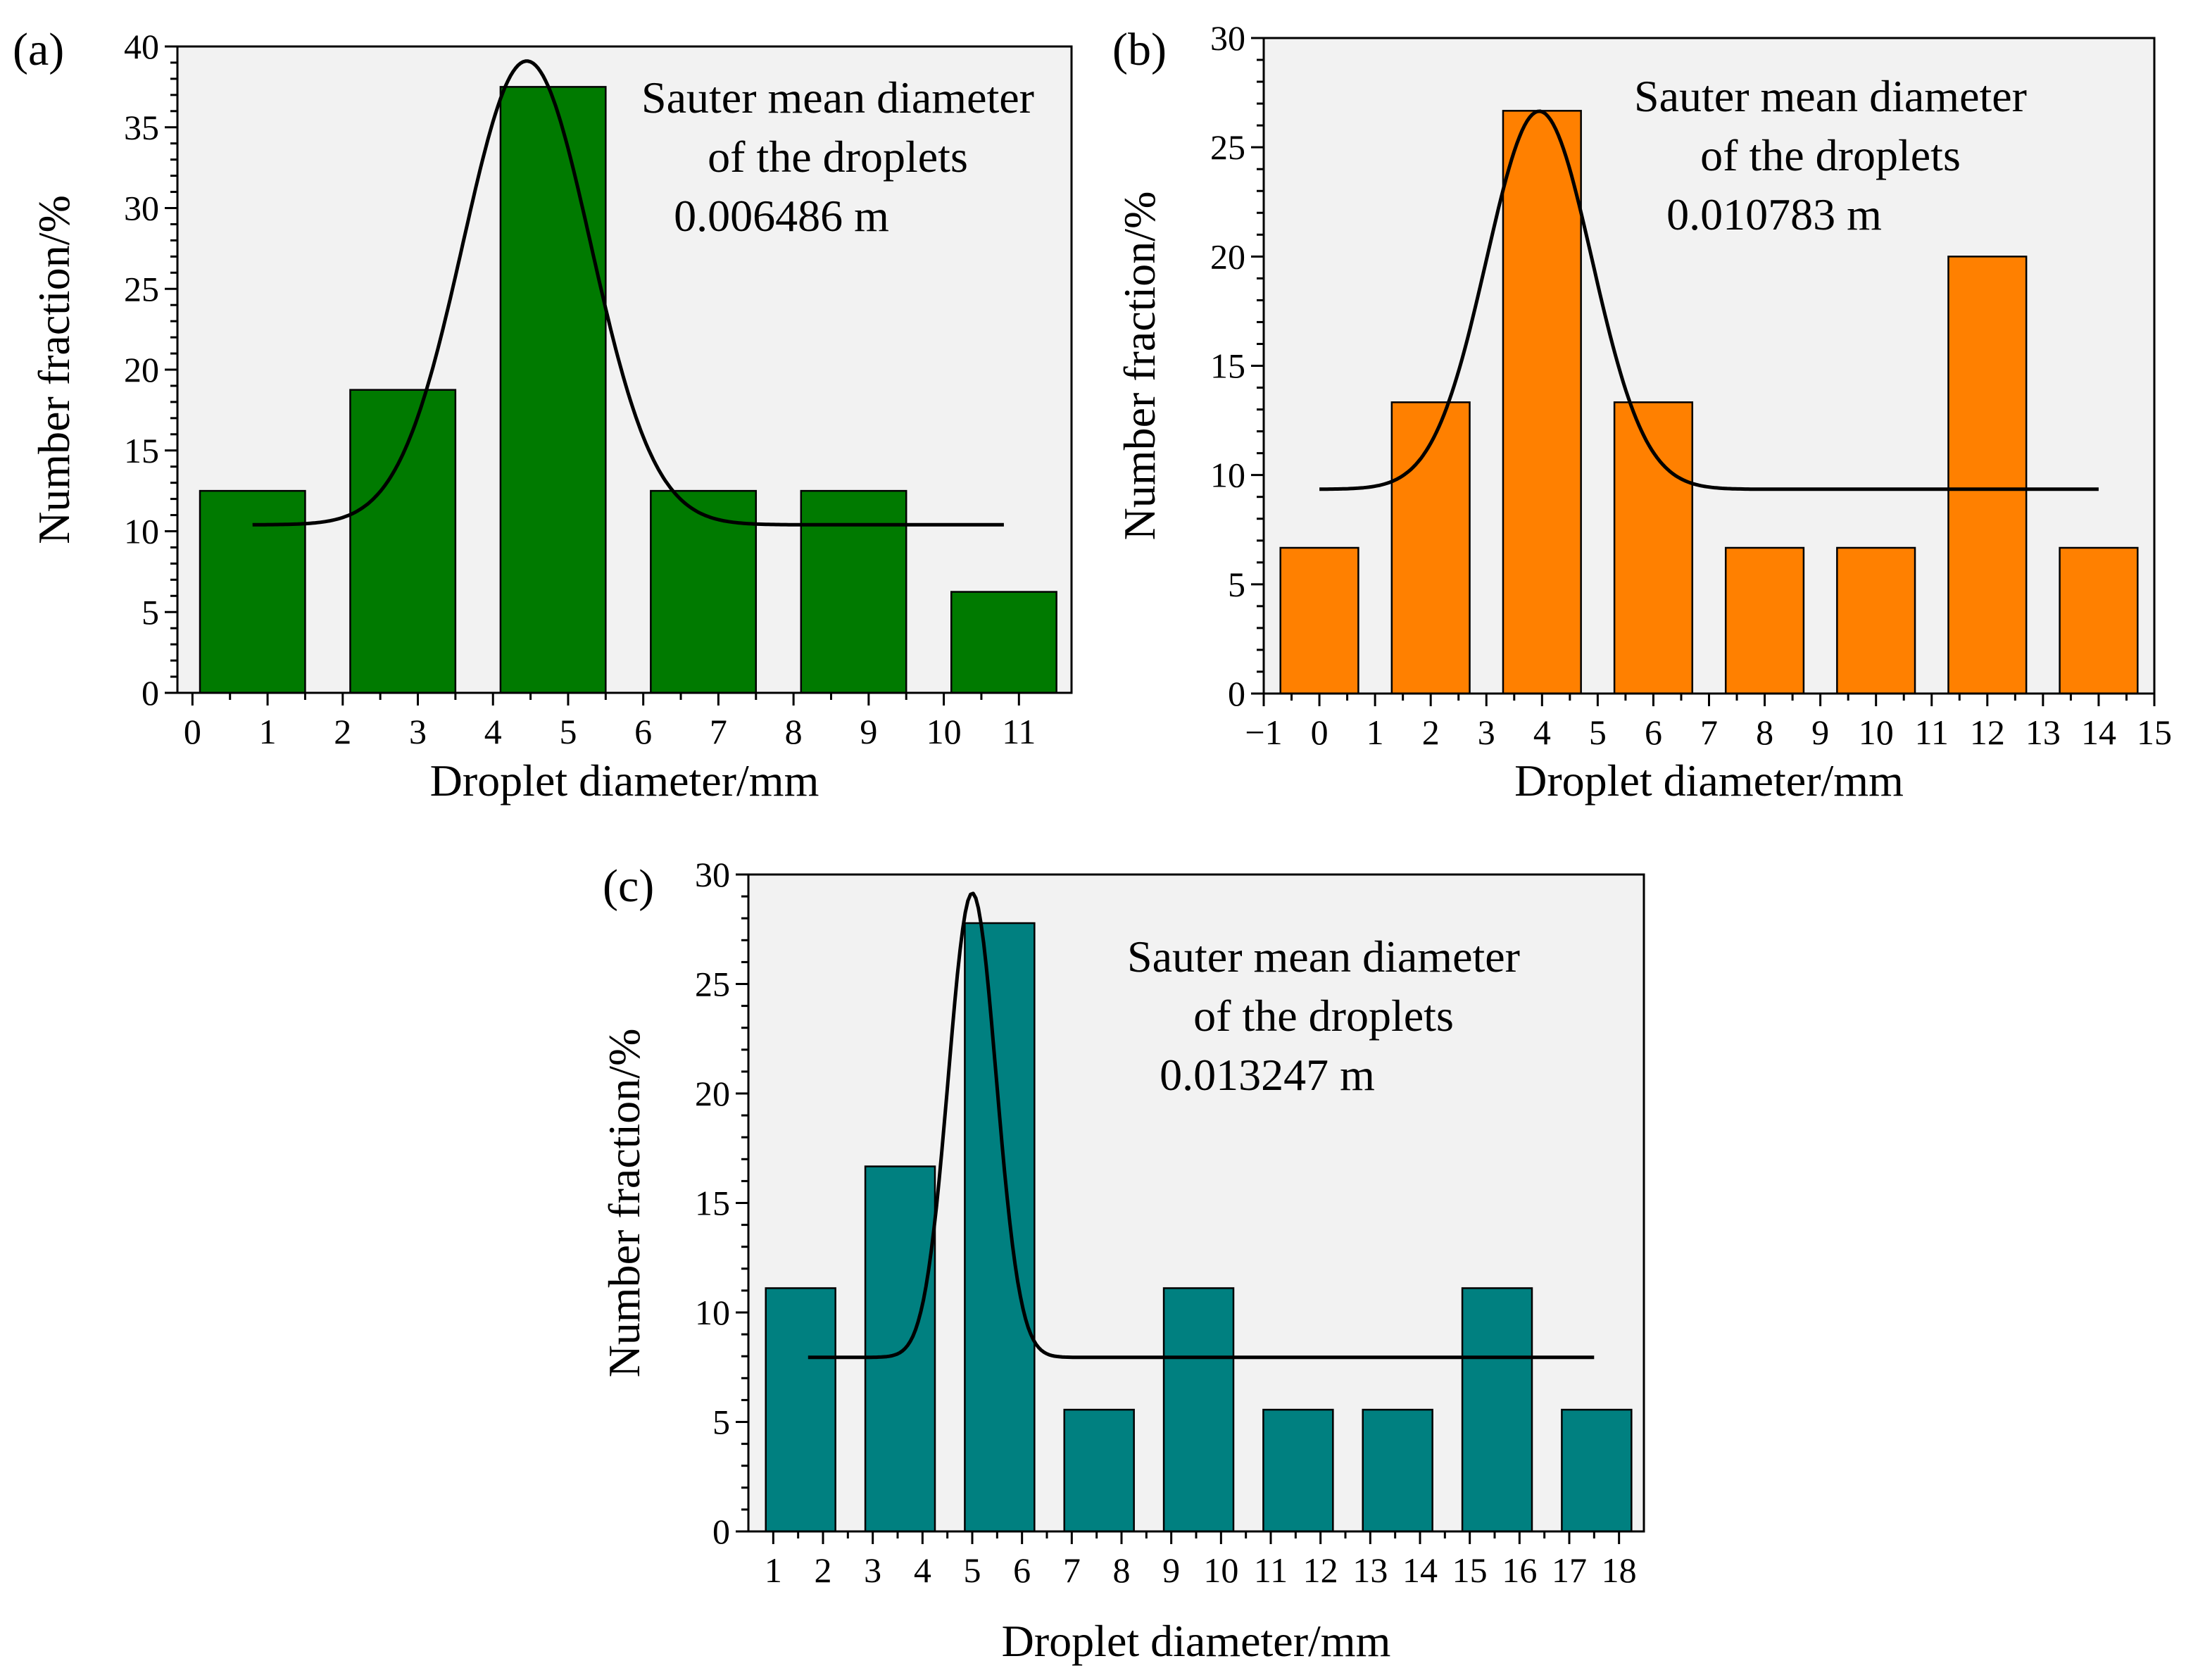 The image size is (2186, 1680). What do you see at coordinates (1519, 1570) in the screenshot?
I see `x-tick-label: 16` at bounding box center [1519, 1570].